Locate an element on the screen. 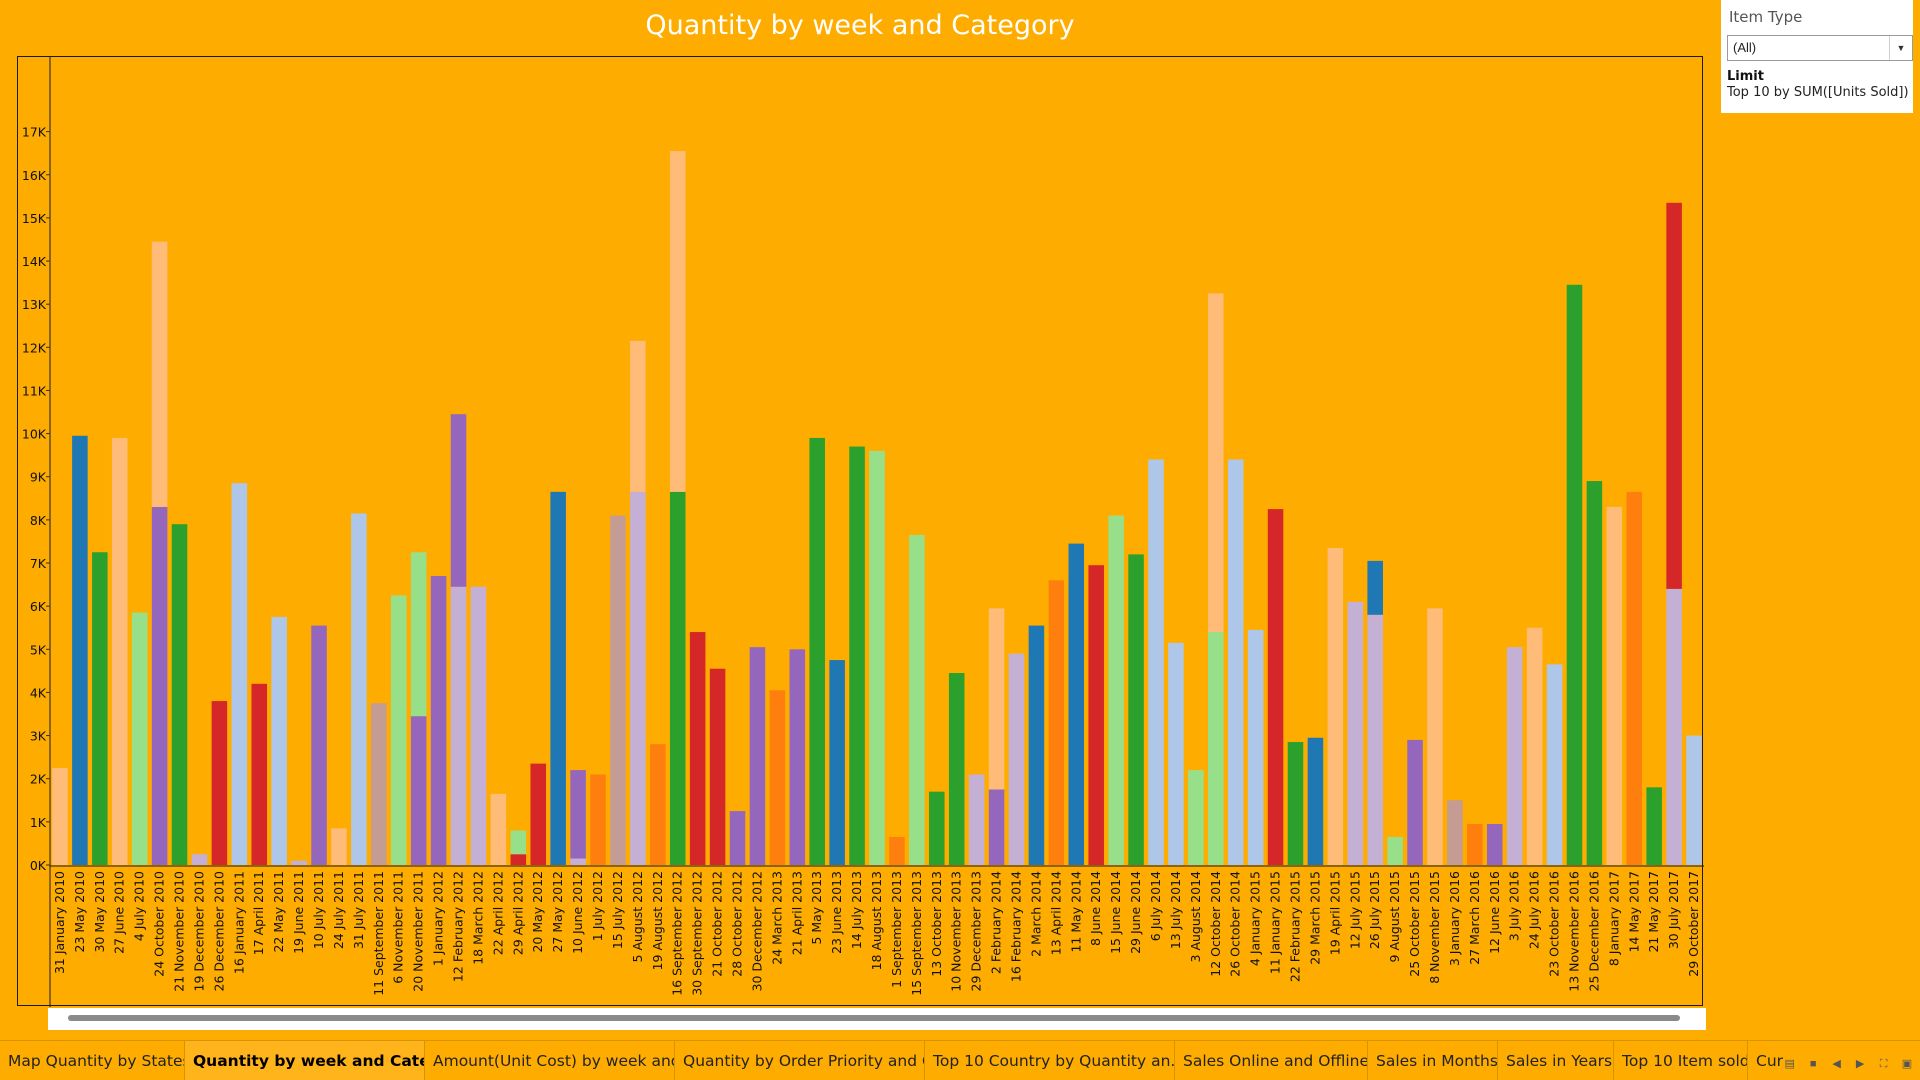 Image resolution: width=1920 pixels, height=1080 pixels. tab-sales-in-months: Sales in Months is located at coordinates (1433, 1060).